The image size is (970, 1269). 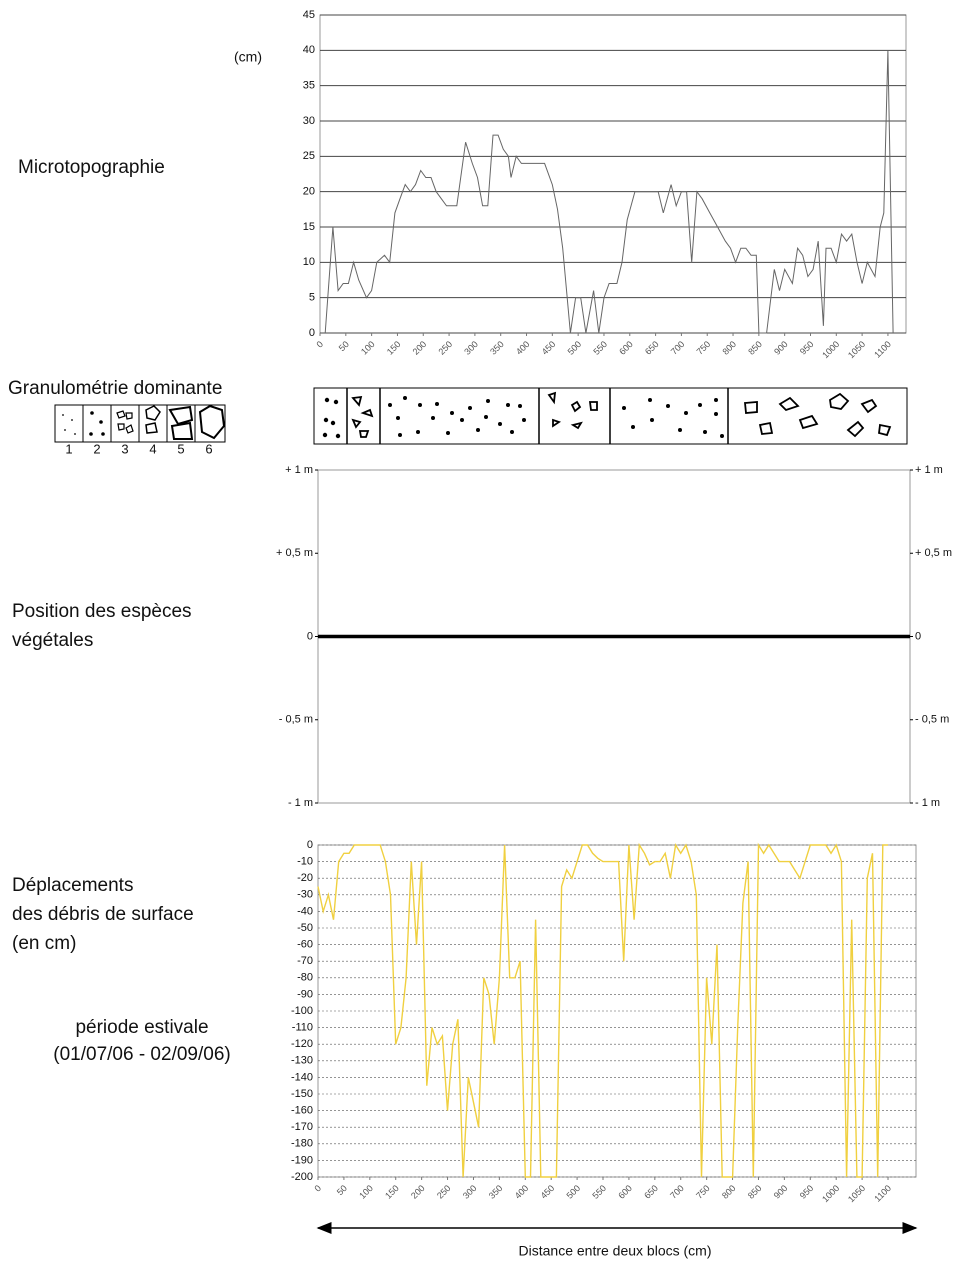 I want to click on y-tick-label: -50, so click(x=305, y=928).